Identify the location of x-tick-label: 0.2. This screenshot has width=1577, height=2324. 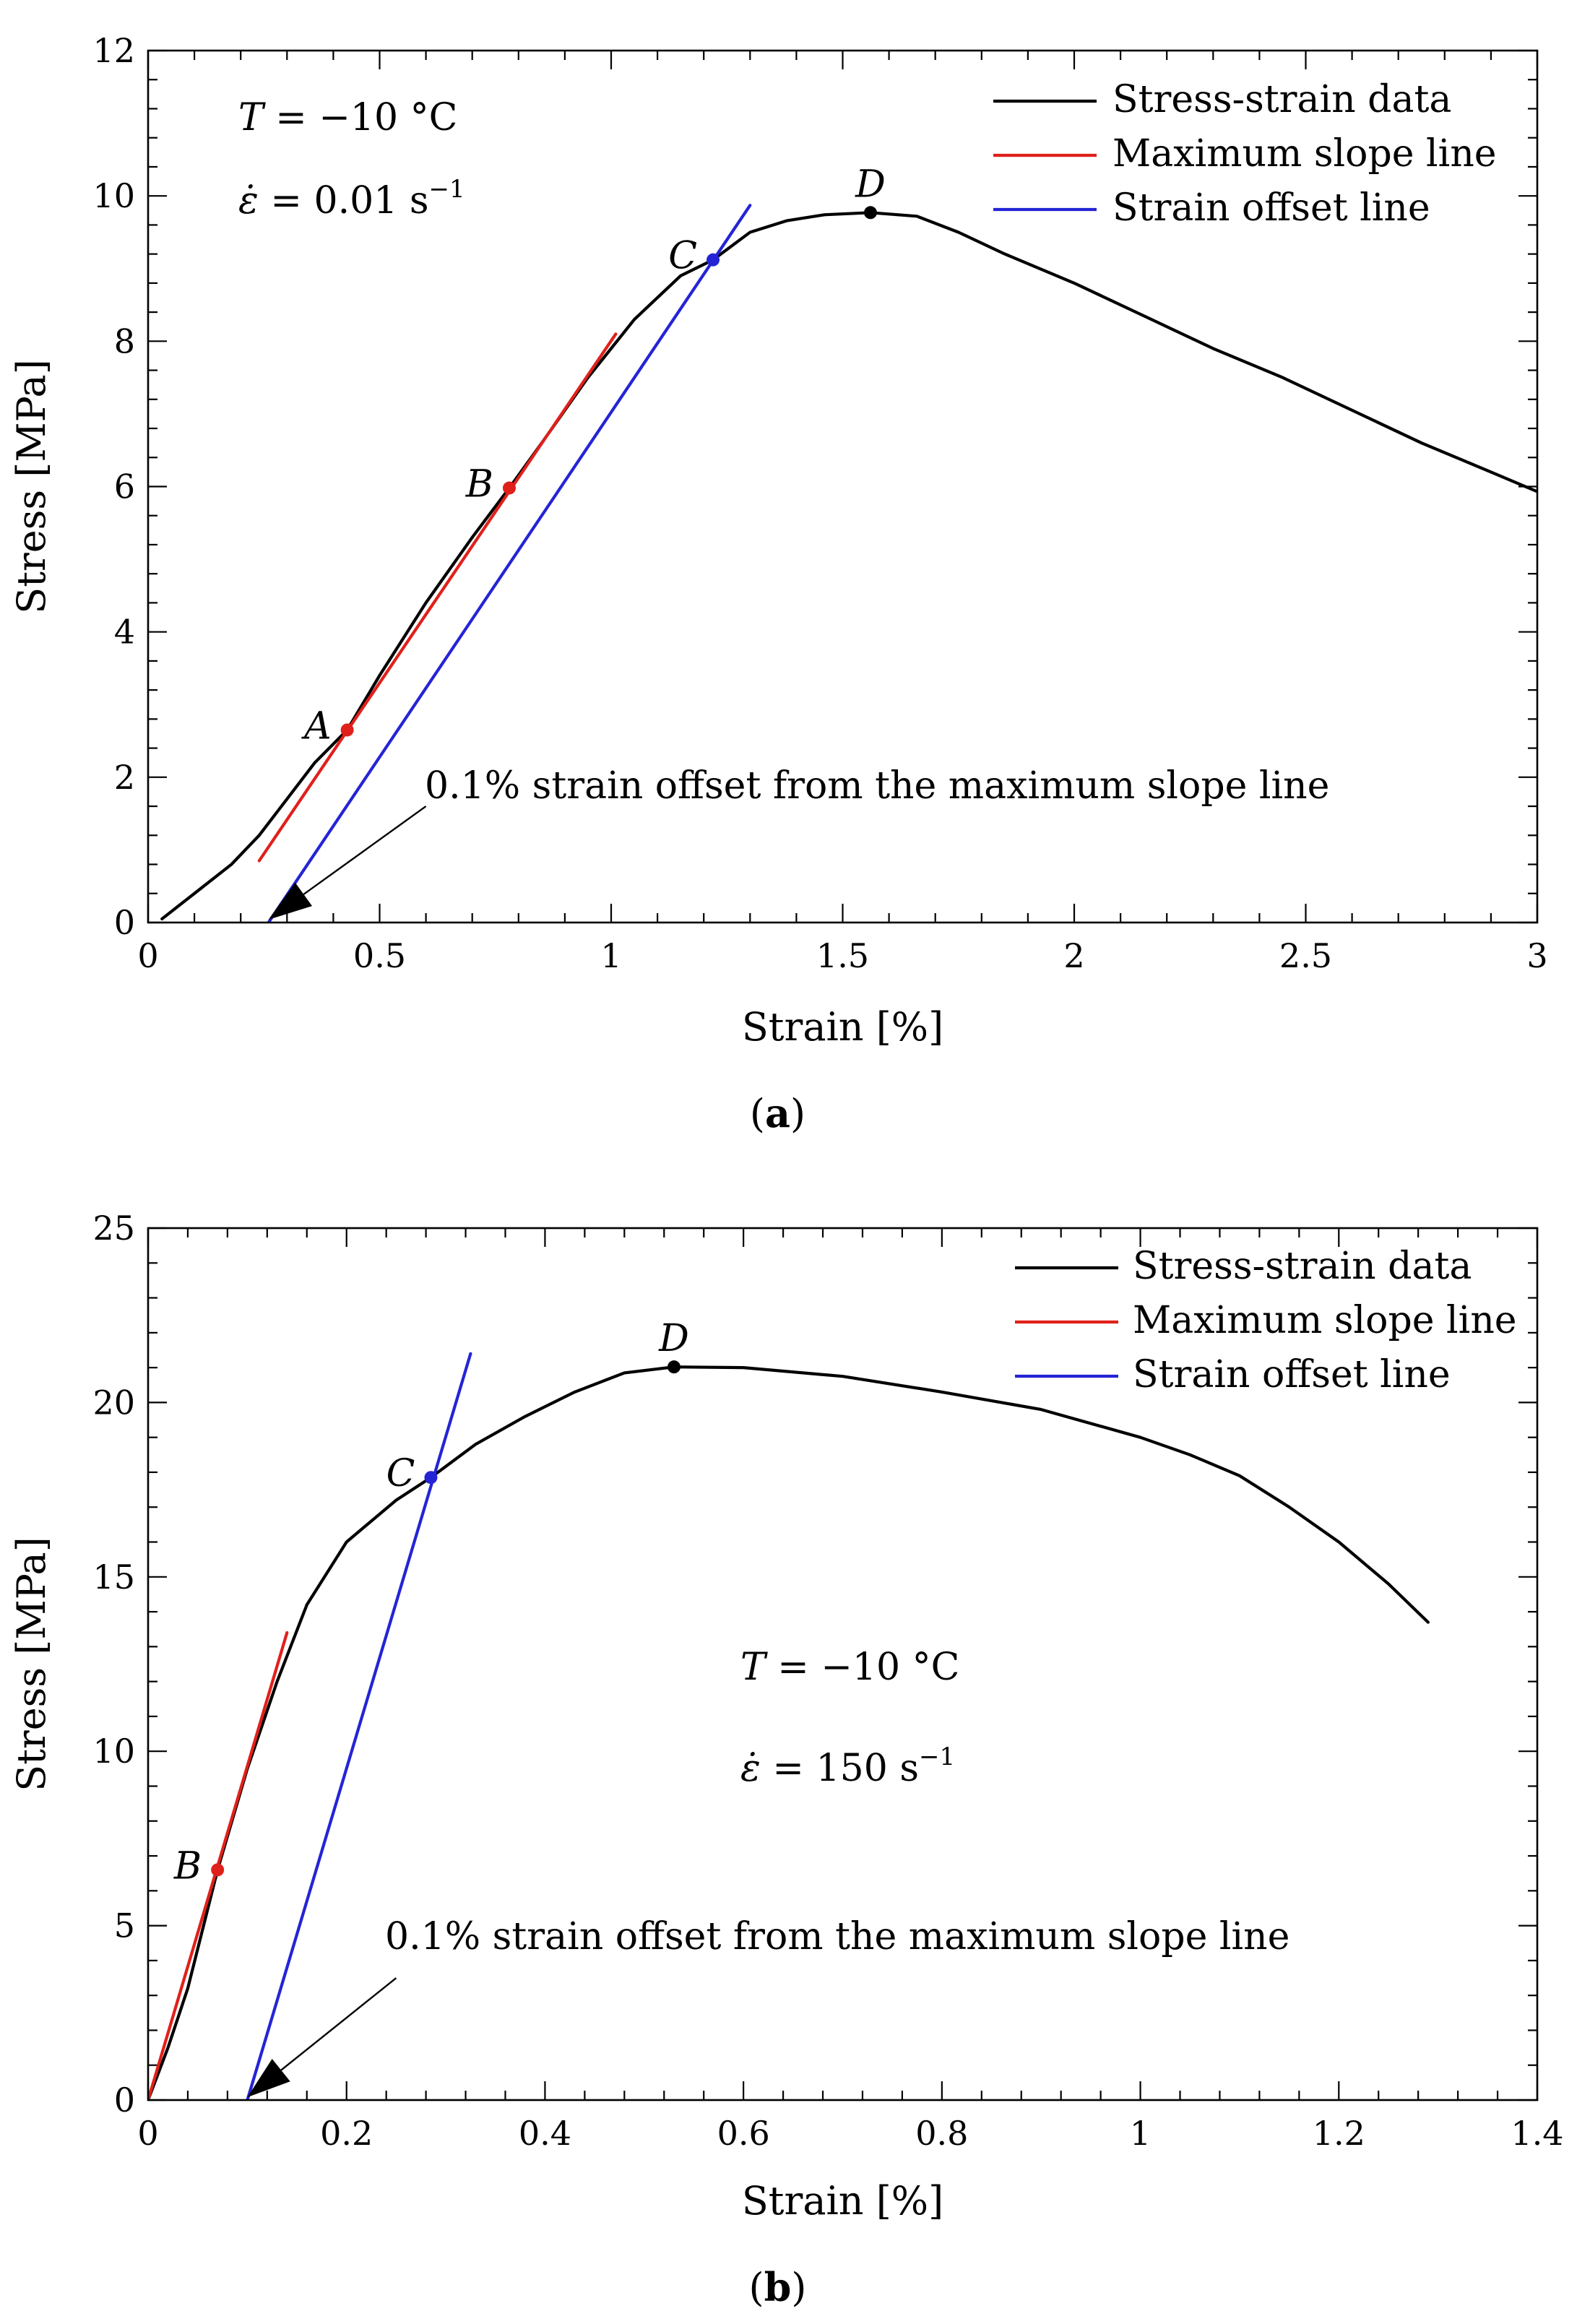
(346, 2133).